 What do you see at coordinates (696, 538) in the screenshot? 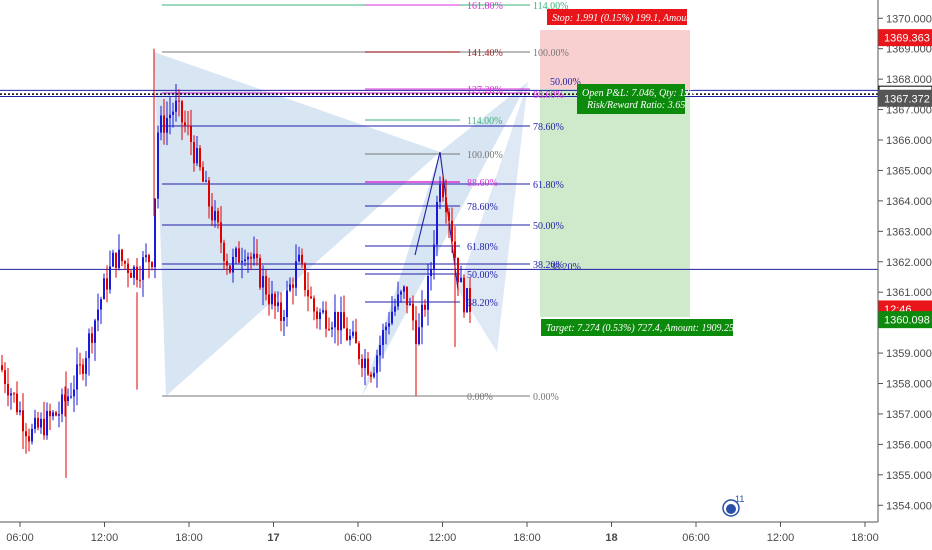
I see `time-tick-label: 06:00` at bounding box center [696, 538].